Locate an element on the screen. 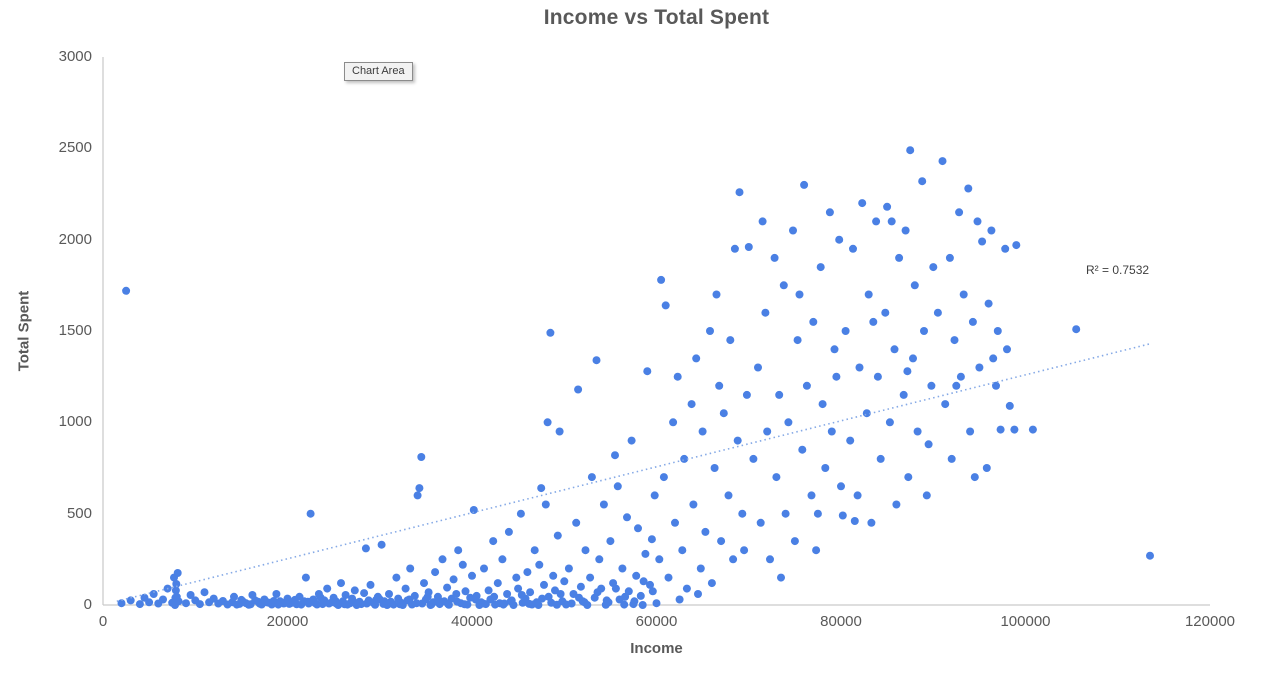  x-tick-label: 80000 is located at coordinates (841, 621).